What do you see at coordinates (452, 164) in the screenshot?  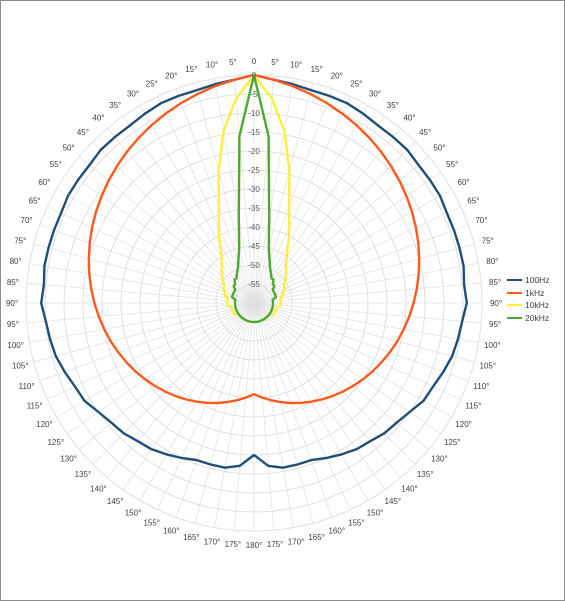 I see `angle-tick-label: 55°` at bounding box center [452, 164].